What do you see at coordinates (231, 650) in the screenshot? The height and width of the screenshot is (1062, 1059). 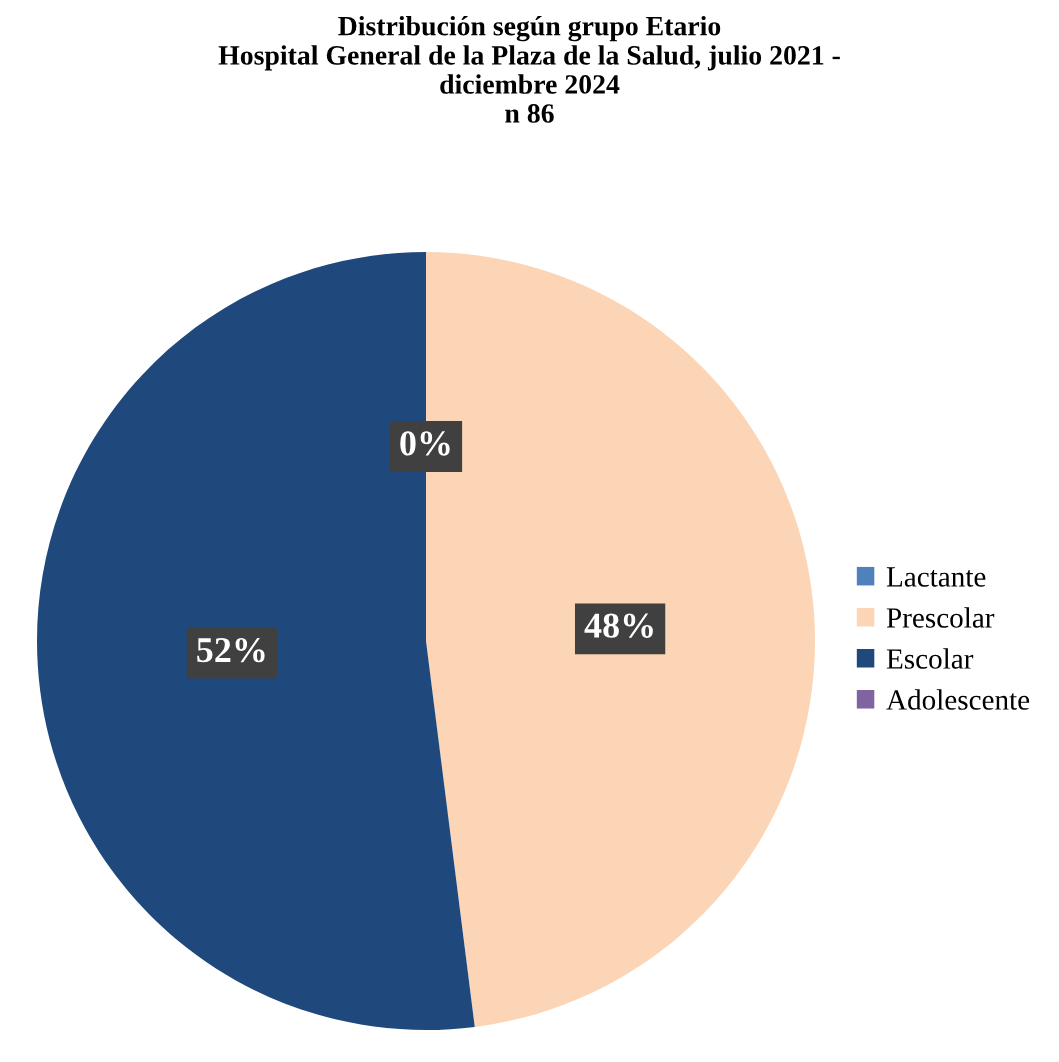 I see `data-label: 52%` at bounding box center [231, 650].